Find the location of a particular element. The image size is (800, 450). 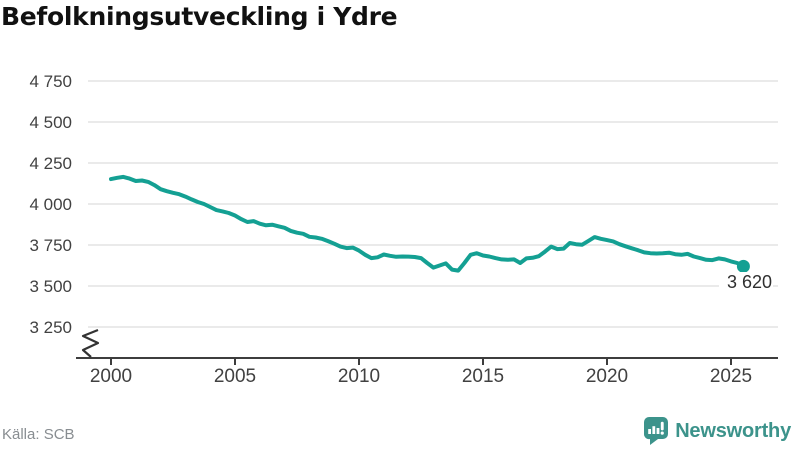

y-tick-label: 4 000 is located at coordinates (50, 204).